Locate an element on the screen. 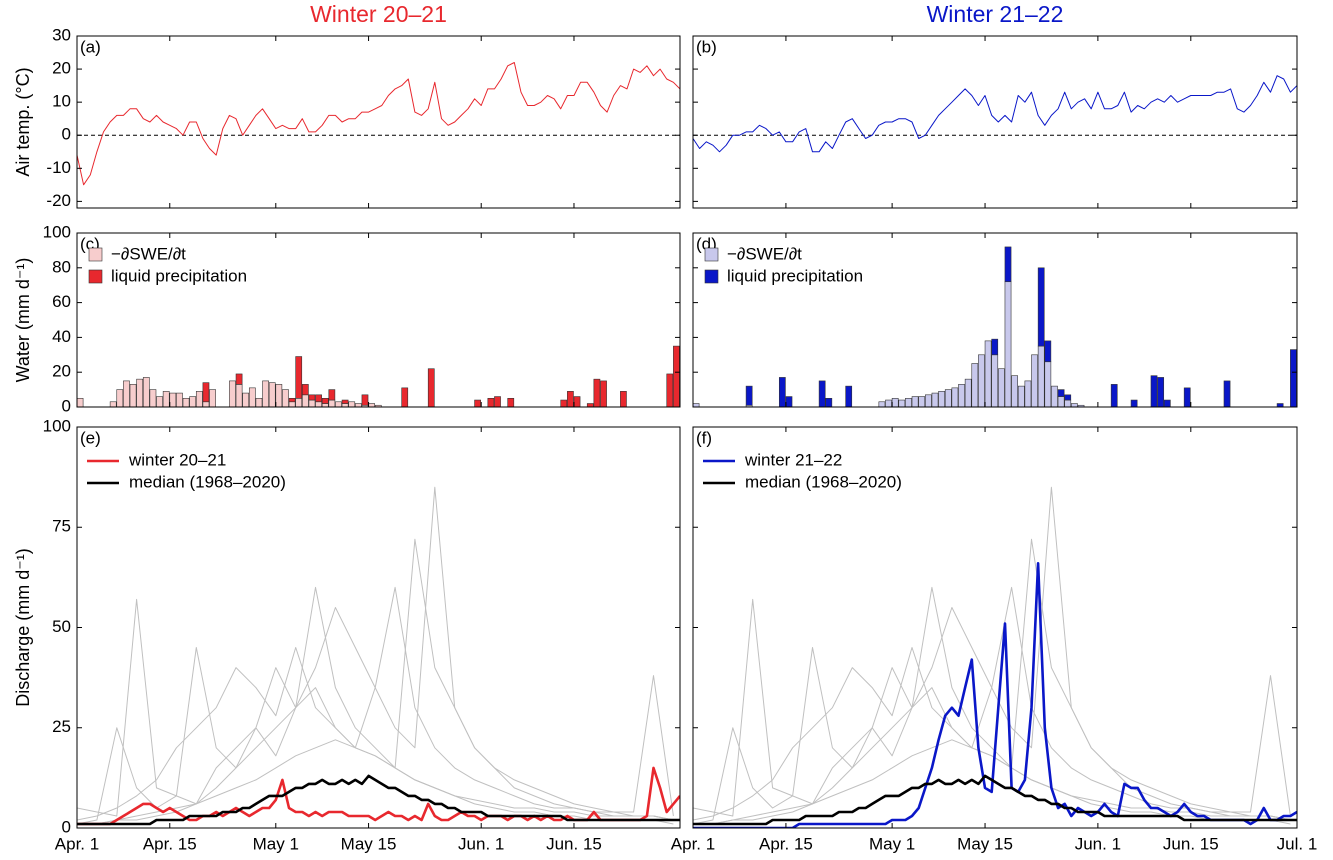 This screenshot has width=1333, height=860. legend-label: median (1968–2020) is located at coordinates (823, 481).